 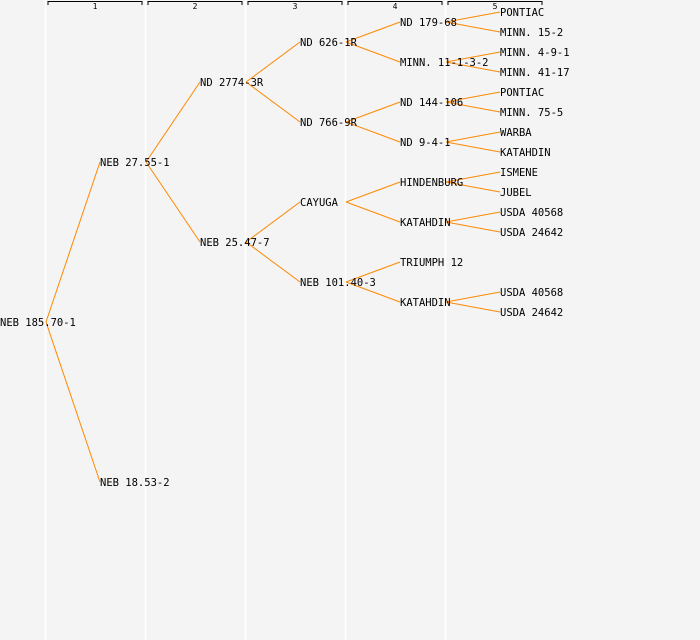 I want to click on ancestor-label: NEB 18.53-2, so click(x=135, y=483).